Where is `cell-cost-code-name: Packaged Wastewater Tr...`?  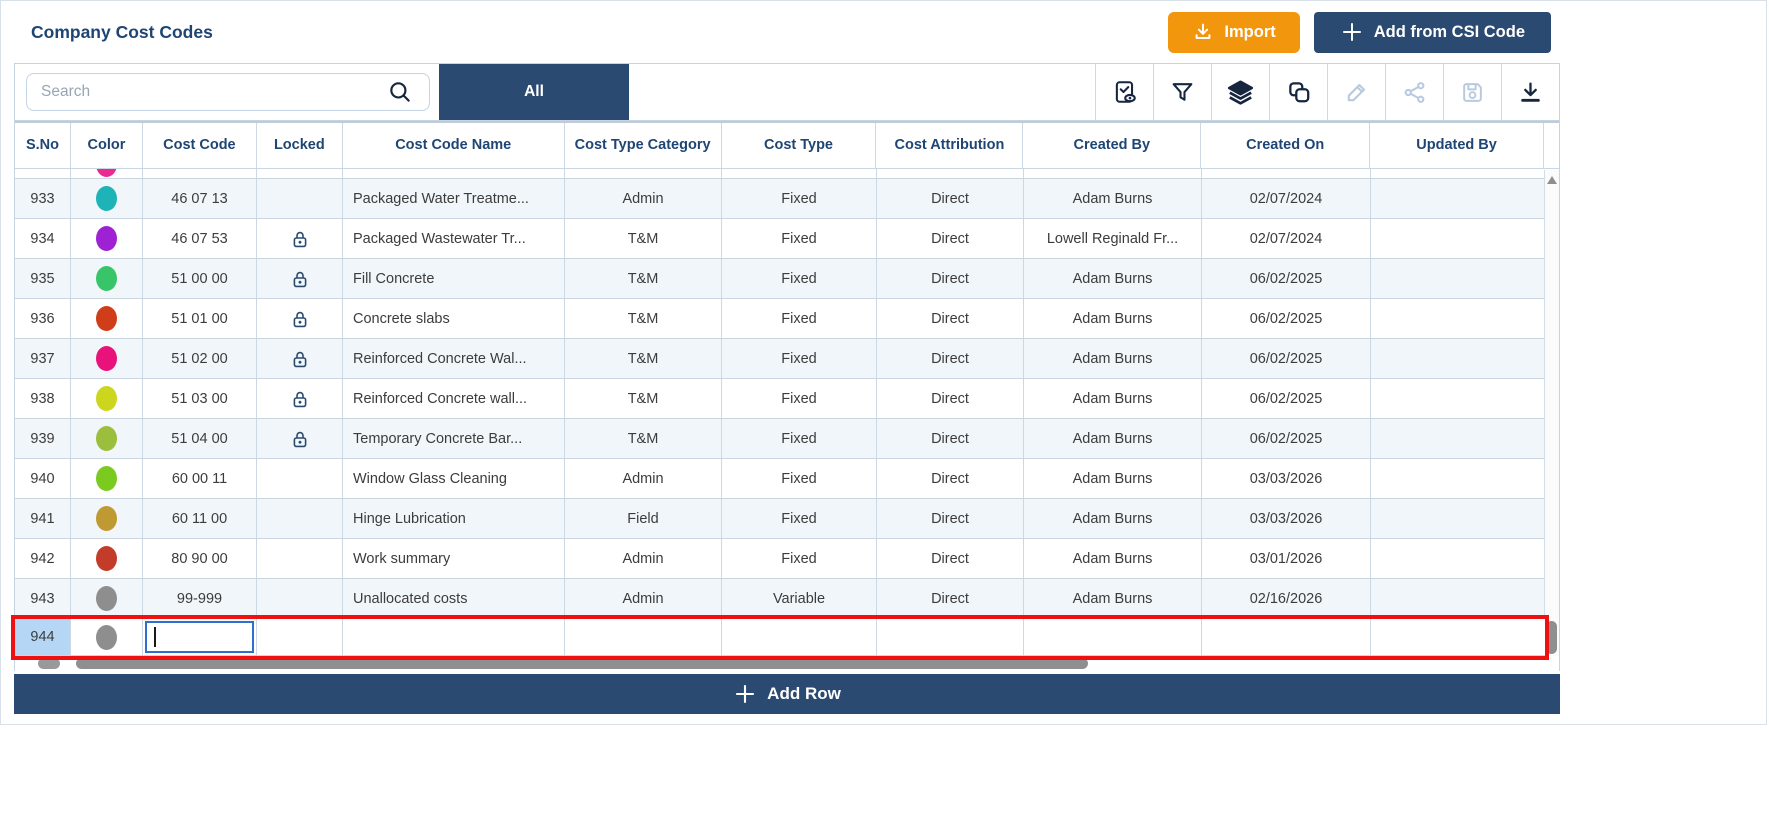 cell-cost-code-name: Packaged Wastewater Tr... is located at coordinates (454, 238).